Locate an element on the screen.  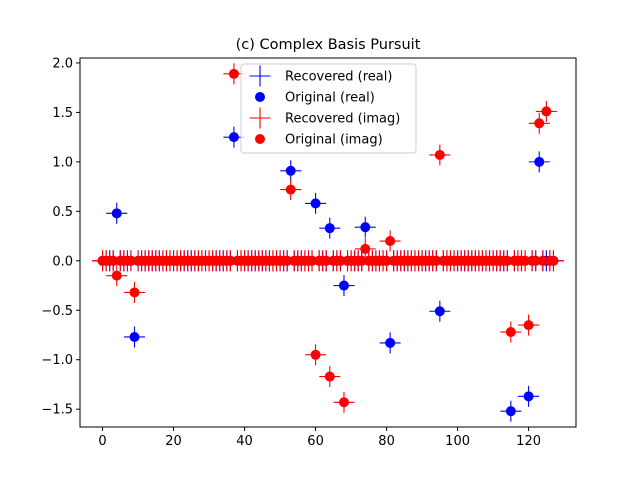
y-tick-label: −0.5 is located at coordinates (57, 311).